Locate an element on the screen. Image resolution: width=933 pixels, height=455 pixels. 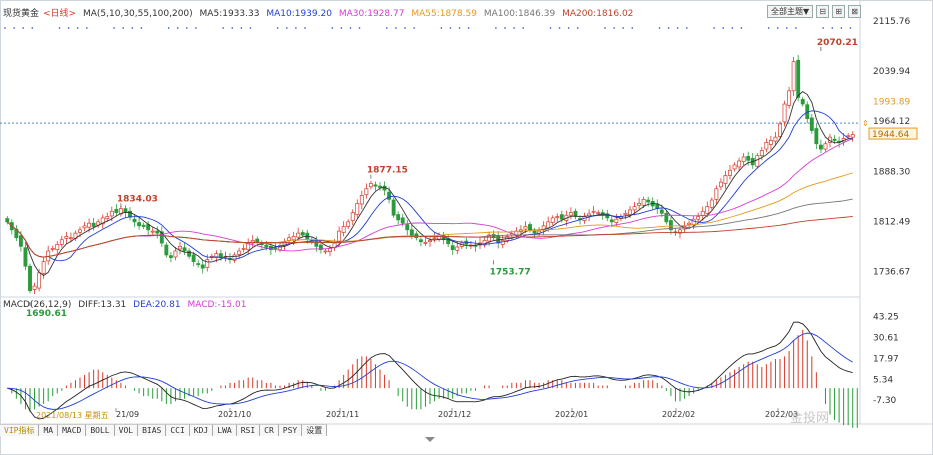
tab-lwa: LWA is located at coordinates (225, 430).